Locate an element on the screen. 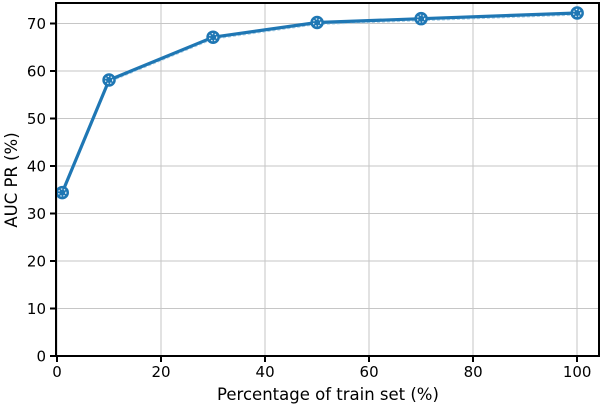 This screenshot has height=412, width=606. x-tick-label: 20 is located at coordinates (161, 372).